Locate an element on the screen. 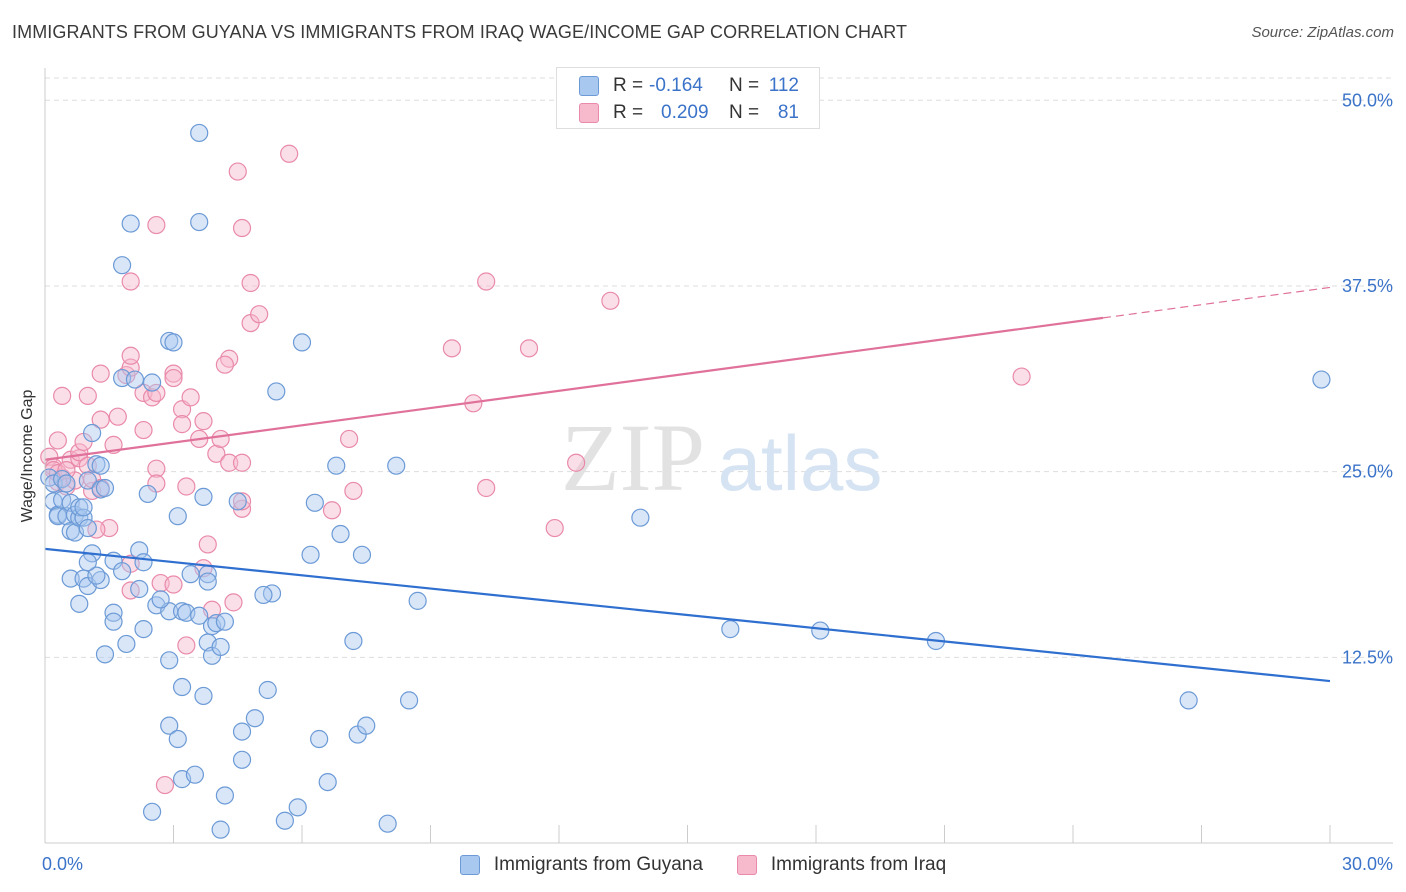  legend-item-guyana: Immigrants from Guyana is located at coordinates (581, 865).